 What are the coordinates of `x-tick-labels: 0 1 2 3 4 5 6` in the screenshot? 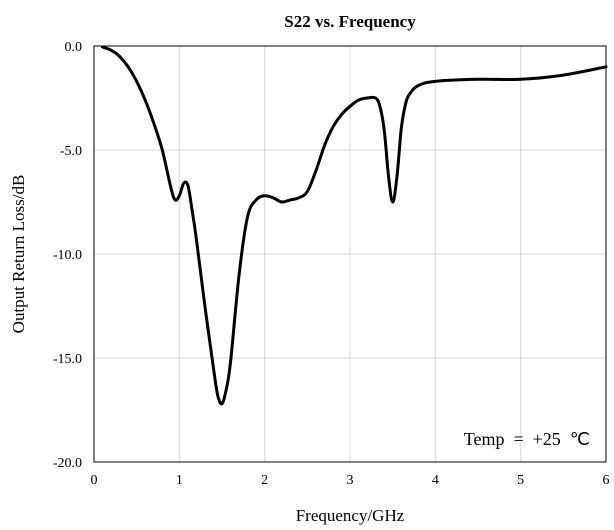 It's located at (350, 480).